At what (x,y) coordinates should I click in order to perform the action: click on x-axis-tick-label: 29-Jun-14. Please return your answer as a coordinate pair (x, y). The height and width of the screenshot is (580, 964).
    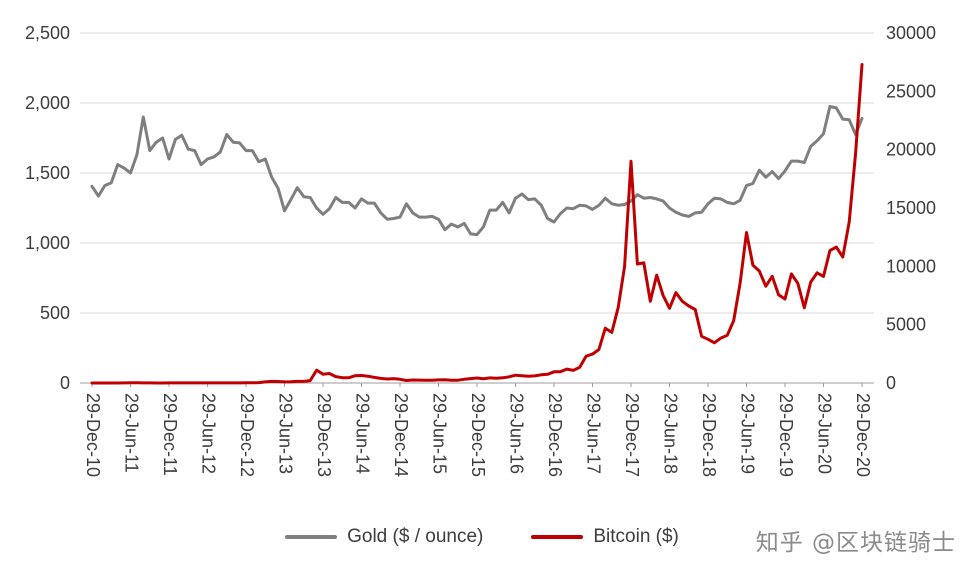
    Looking at the image, I should click on (363, 433).